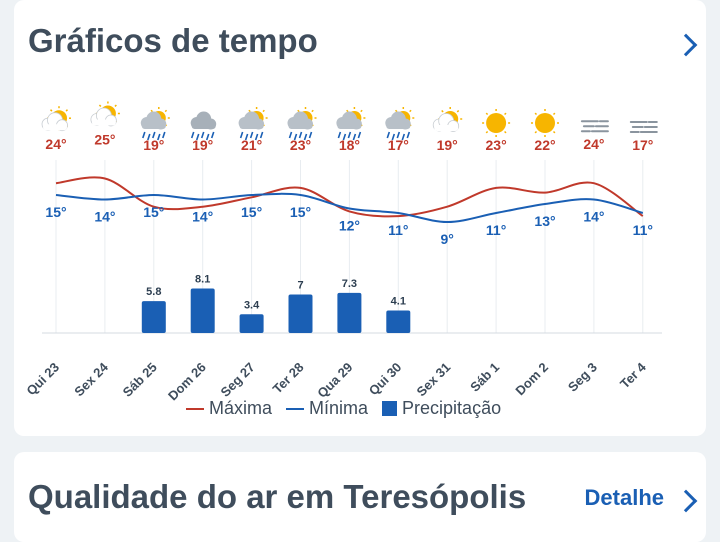 This screenshot has height=542, width=720. I want to click on min-temp-label: 9°, so click(447, 239).